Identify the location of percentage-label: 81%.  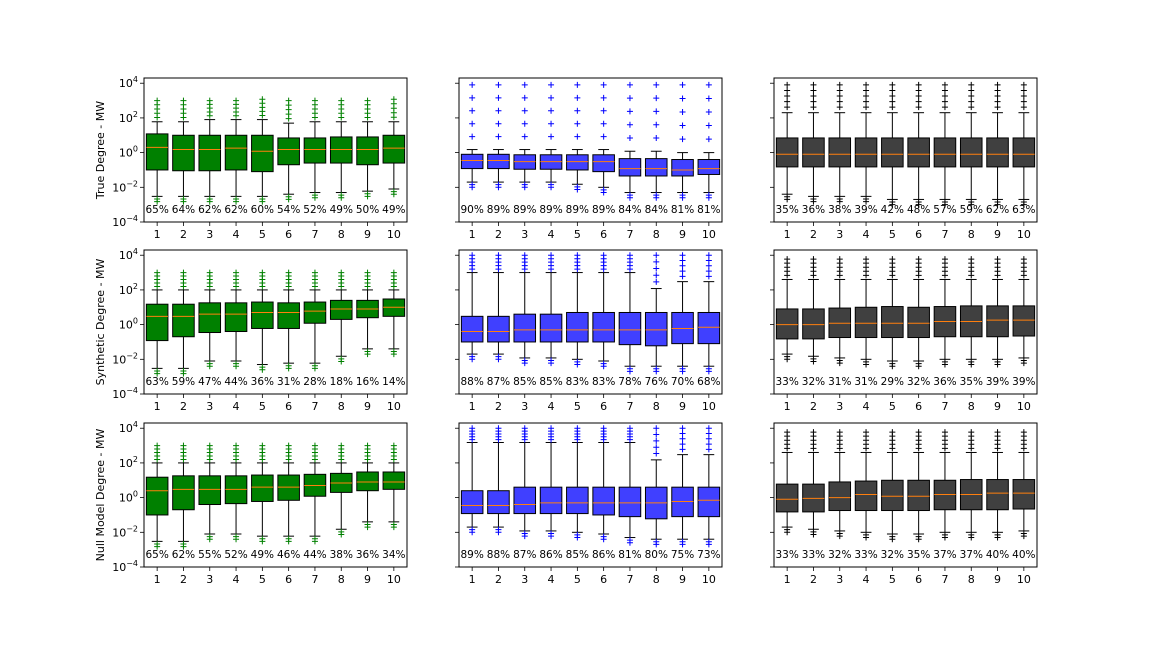
(629, 555).